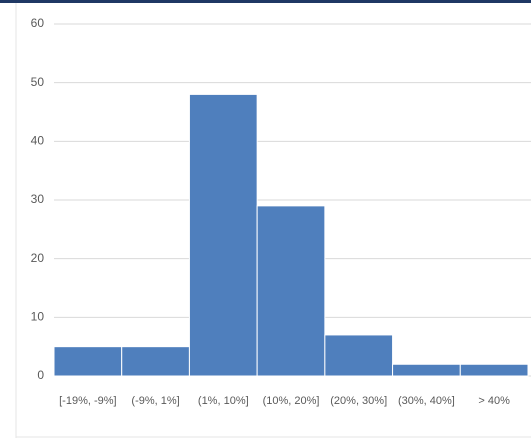 The image size is (531, 438). What do you see at coordinates (265, 1) in the screenshot?
I see `top-border` at bounding box center [265, 1].